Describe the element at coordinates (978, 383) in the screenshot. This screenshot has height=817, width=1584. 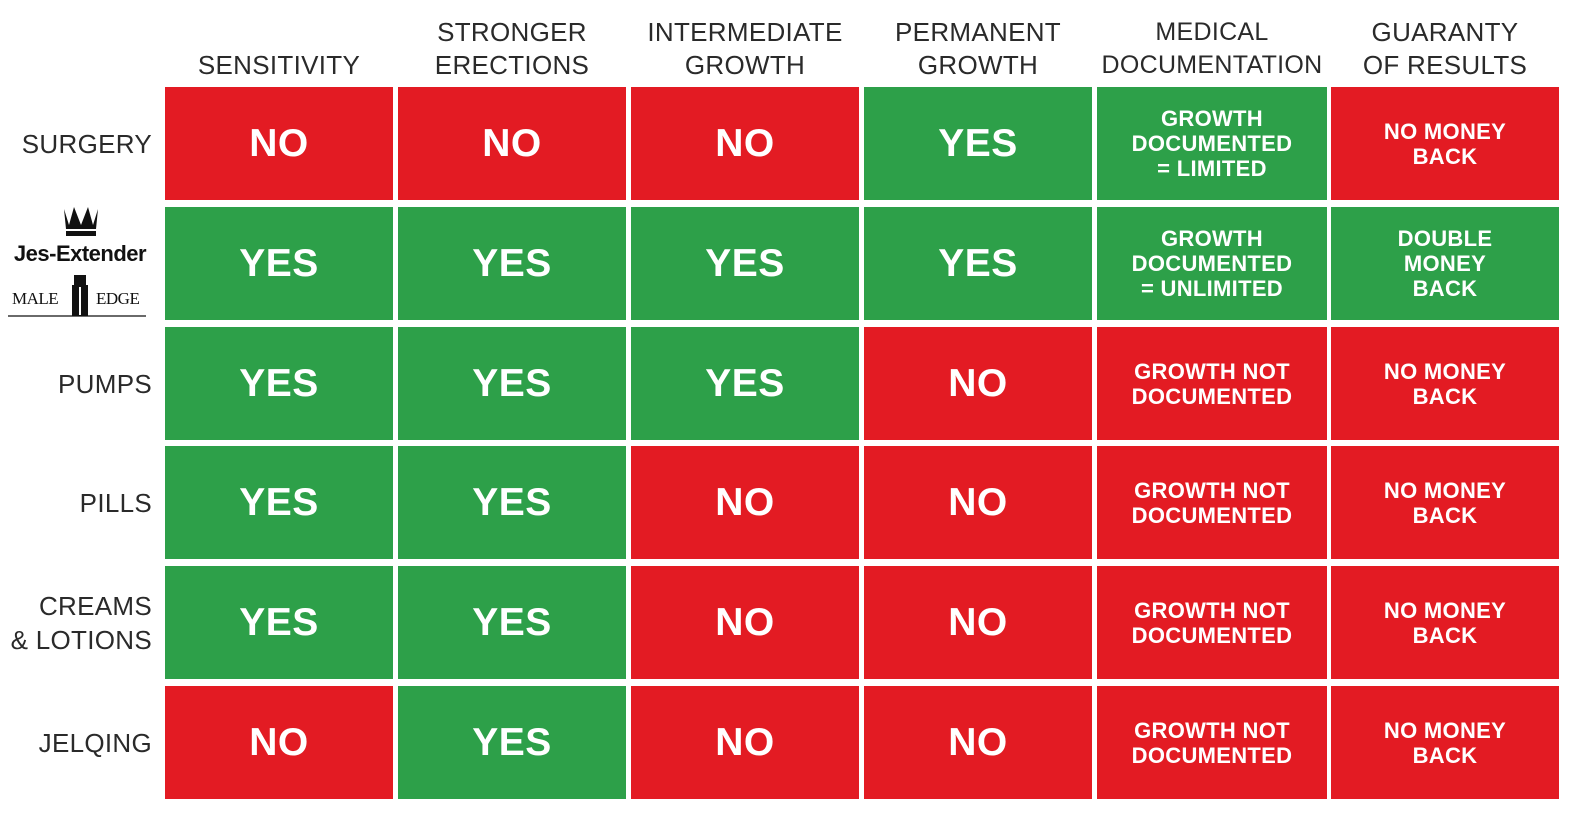
I see `cell-row2-permanent-growth: NO` at that location.